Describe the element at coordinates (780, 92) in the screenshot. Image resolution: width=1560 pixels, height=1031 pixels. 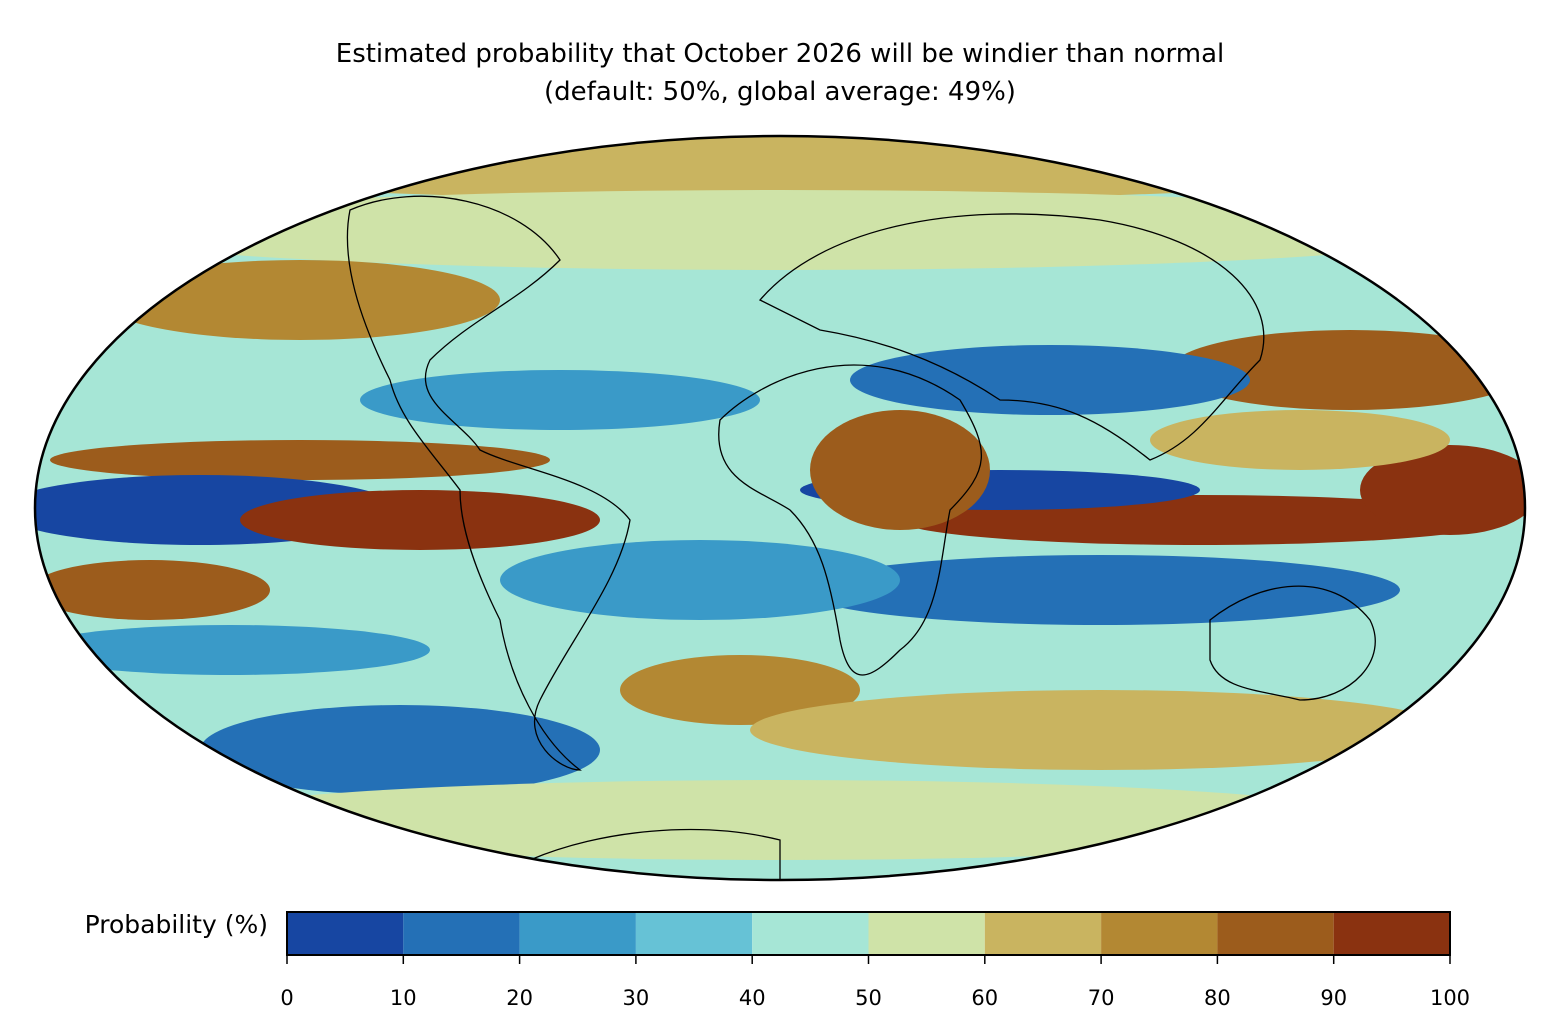
I see `subtitle-line: (default: 50%, global average: 49%)` at that location.